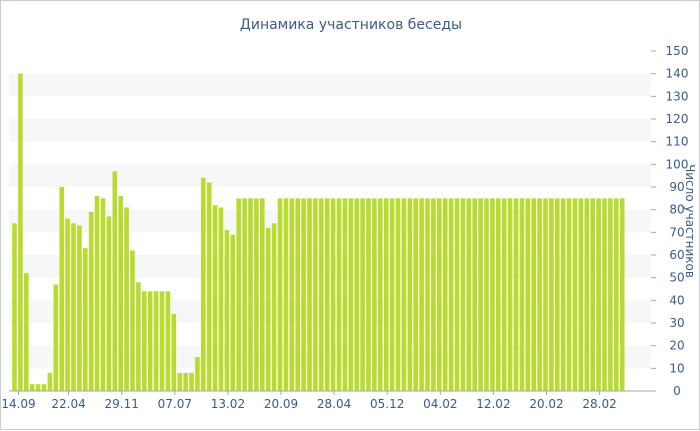 The width and height of the screenshot is (700, 431). Describe the element at coordinates (676, 187) in the screenshot. I see `y-tick-label: 90` at that location.